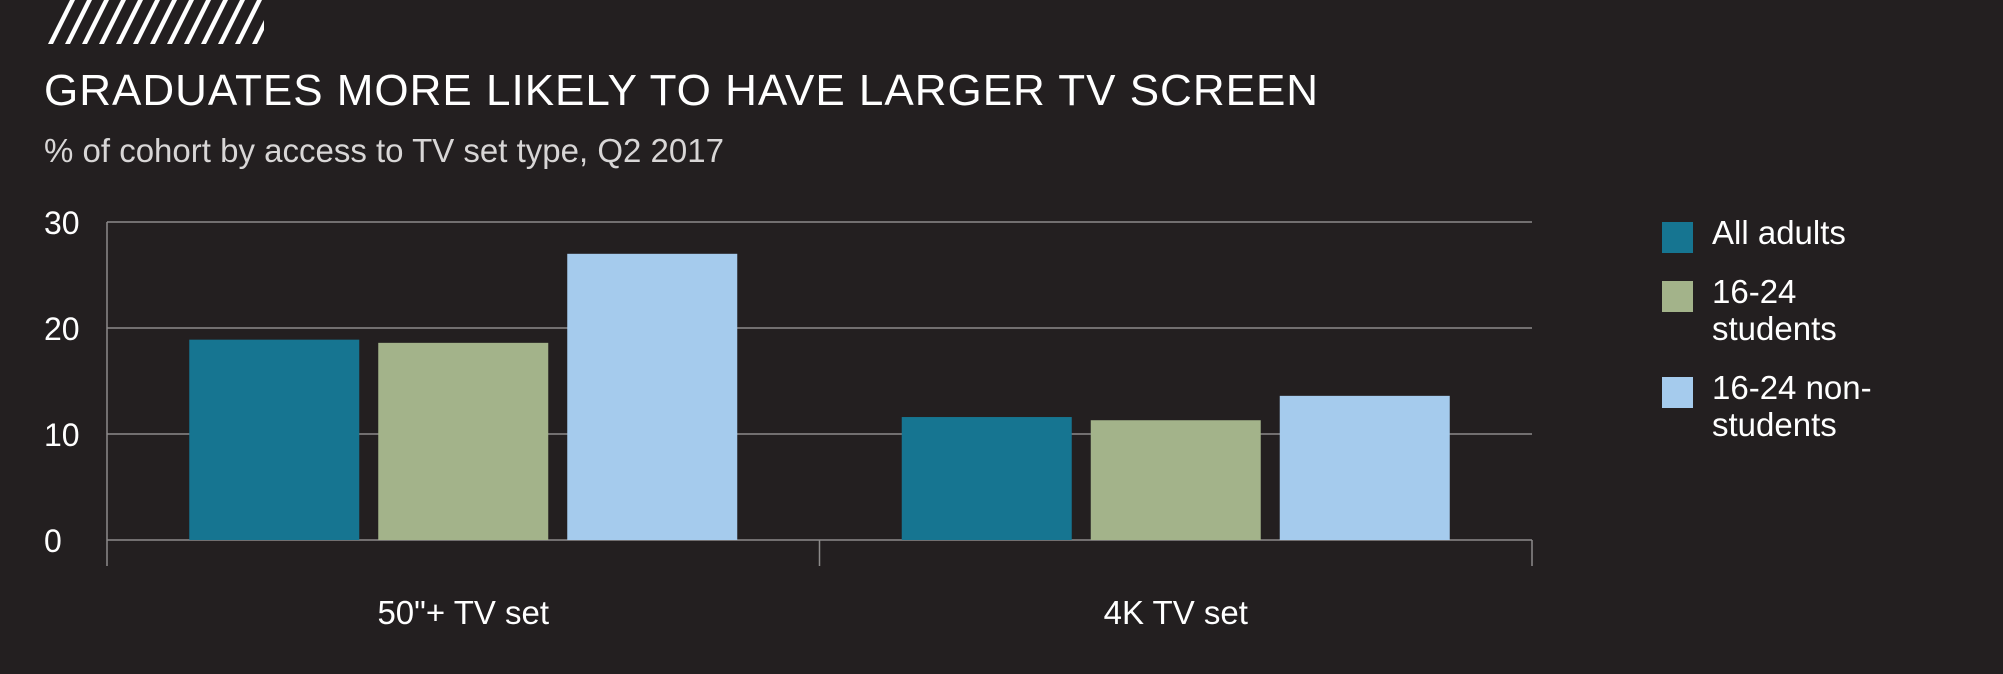  What do you see at coordinates (62, 329) in the screenshot?
I see `y-tick-label: 20` at bounding box center [62, 329].